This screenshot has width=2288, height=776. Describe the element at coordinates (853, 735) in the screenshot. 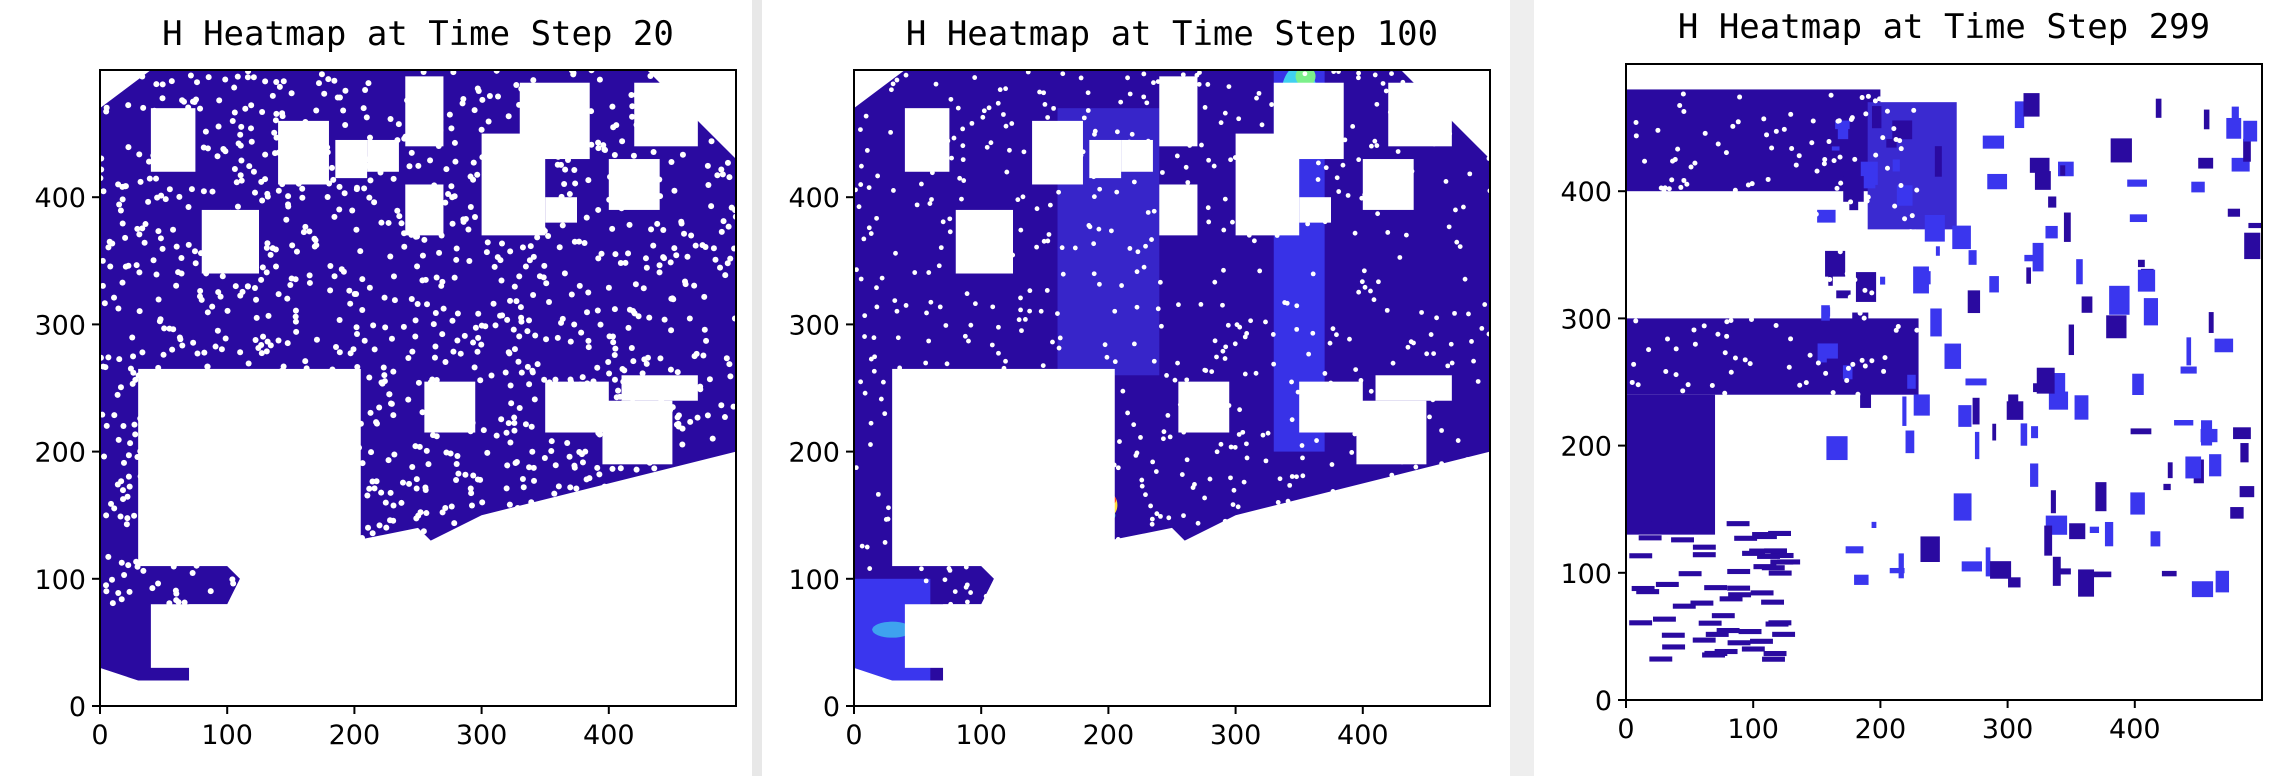

I see `x-tick-label: 0` at that location.